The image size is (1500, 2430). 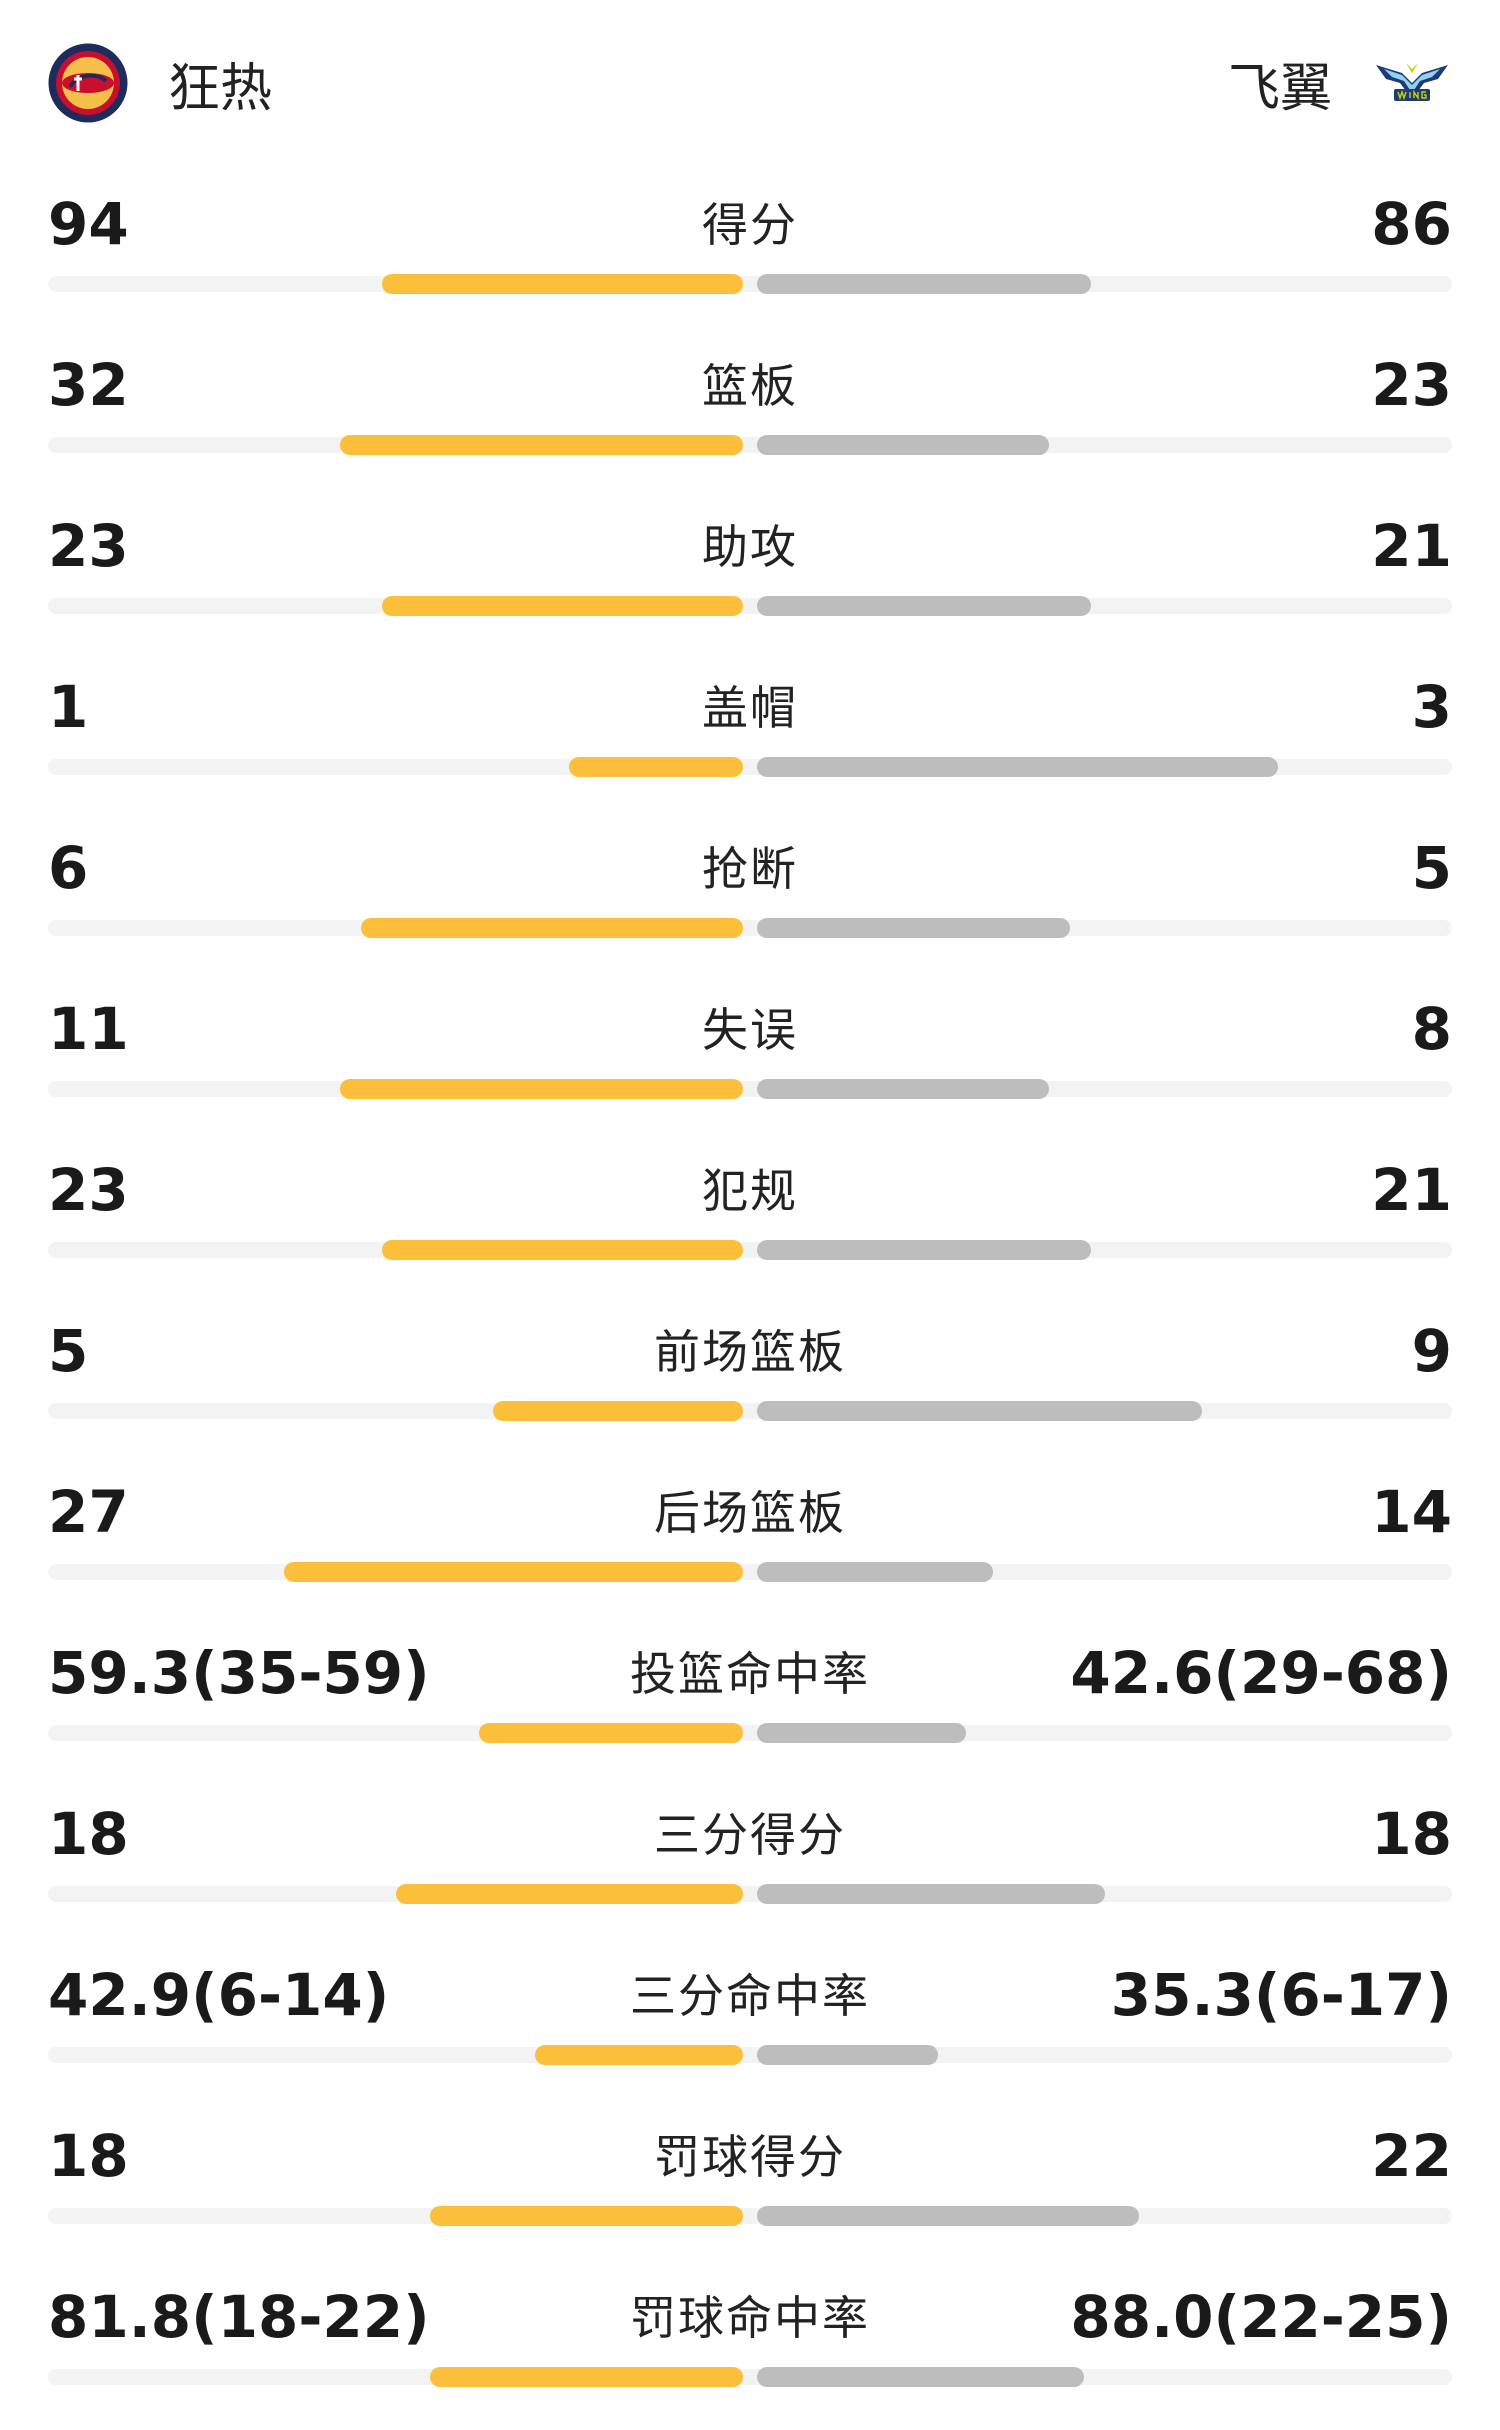 What do you see at coordinates (750, 1674) in the screenshot?
I see `stat-label: 投篮命中率` at bounding box center [750, 1674].